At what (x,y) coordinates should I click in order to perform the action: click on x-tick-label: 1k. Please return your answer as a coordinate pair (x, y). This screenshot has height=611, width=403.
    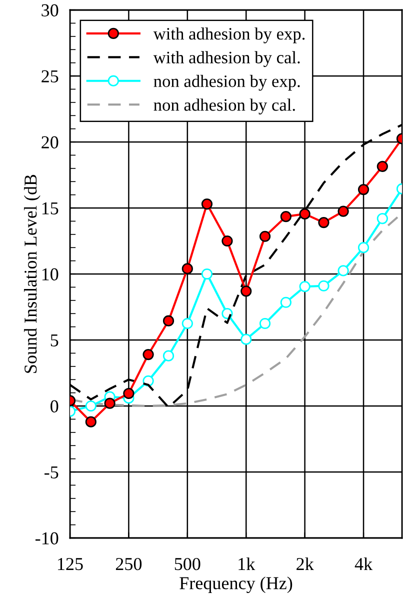
    Looking at the image, I should click on (247, 563).